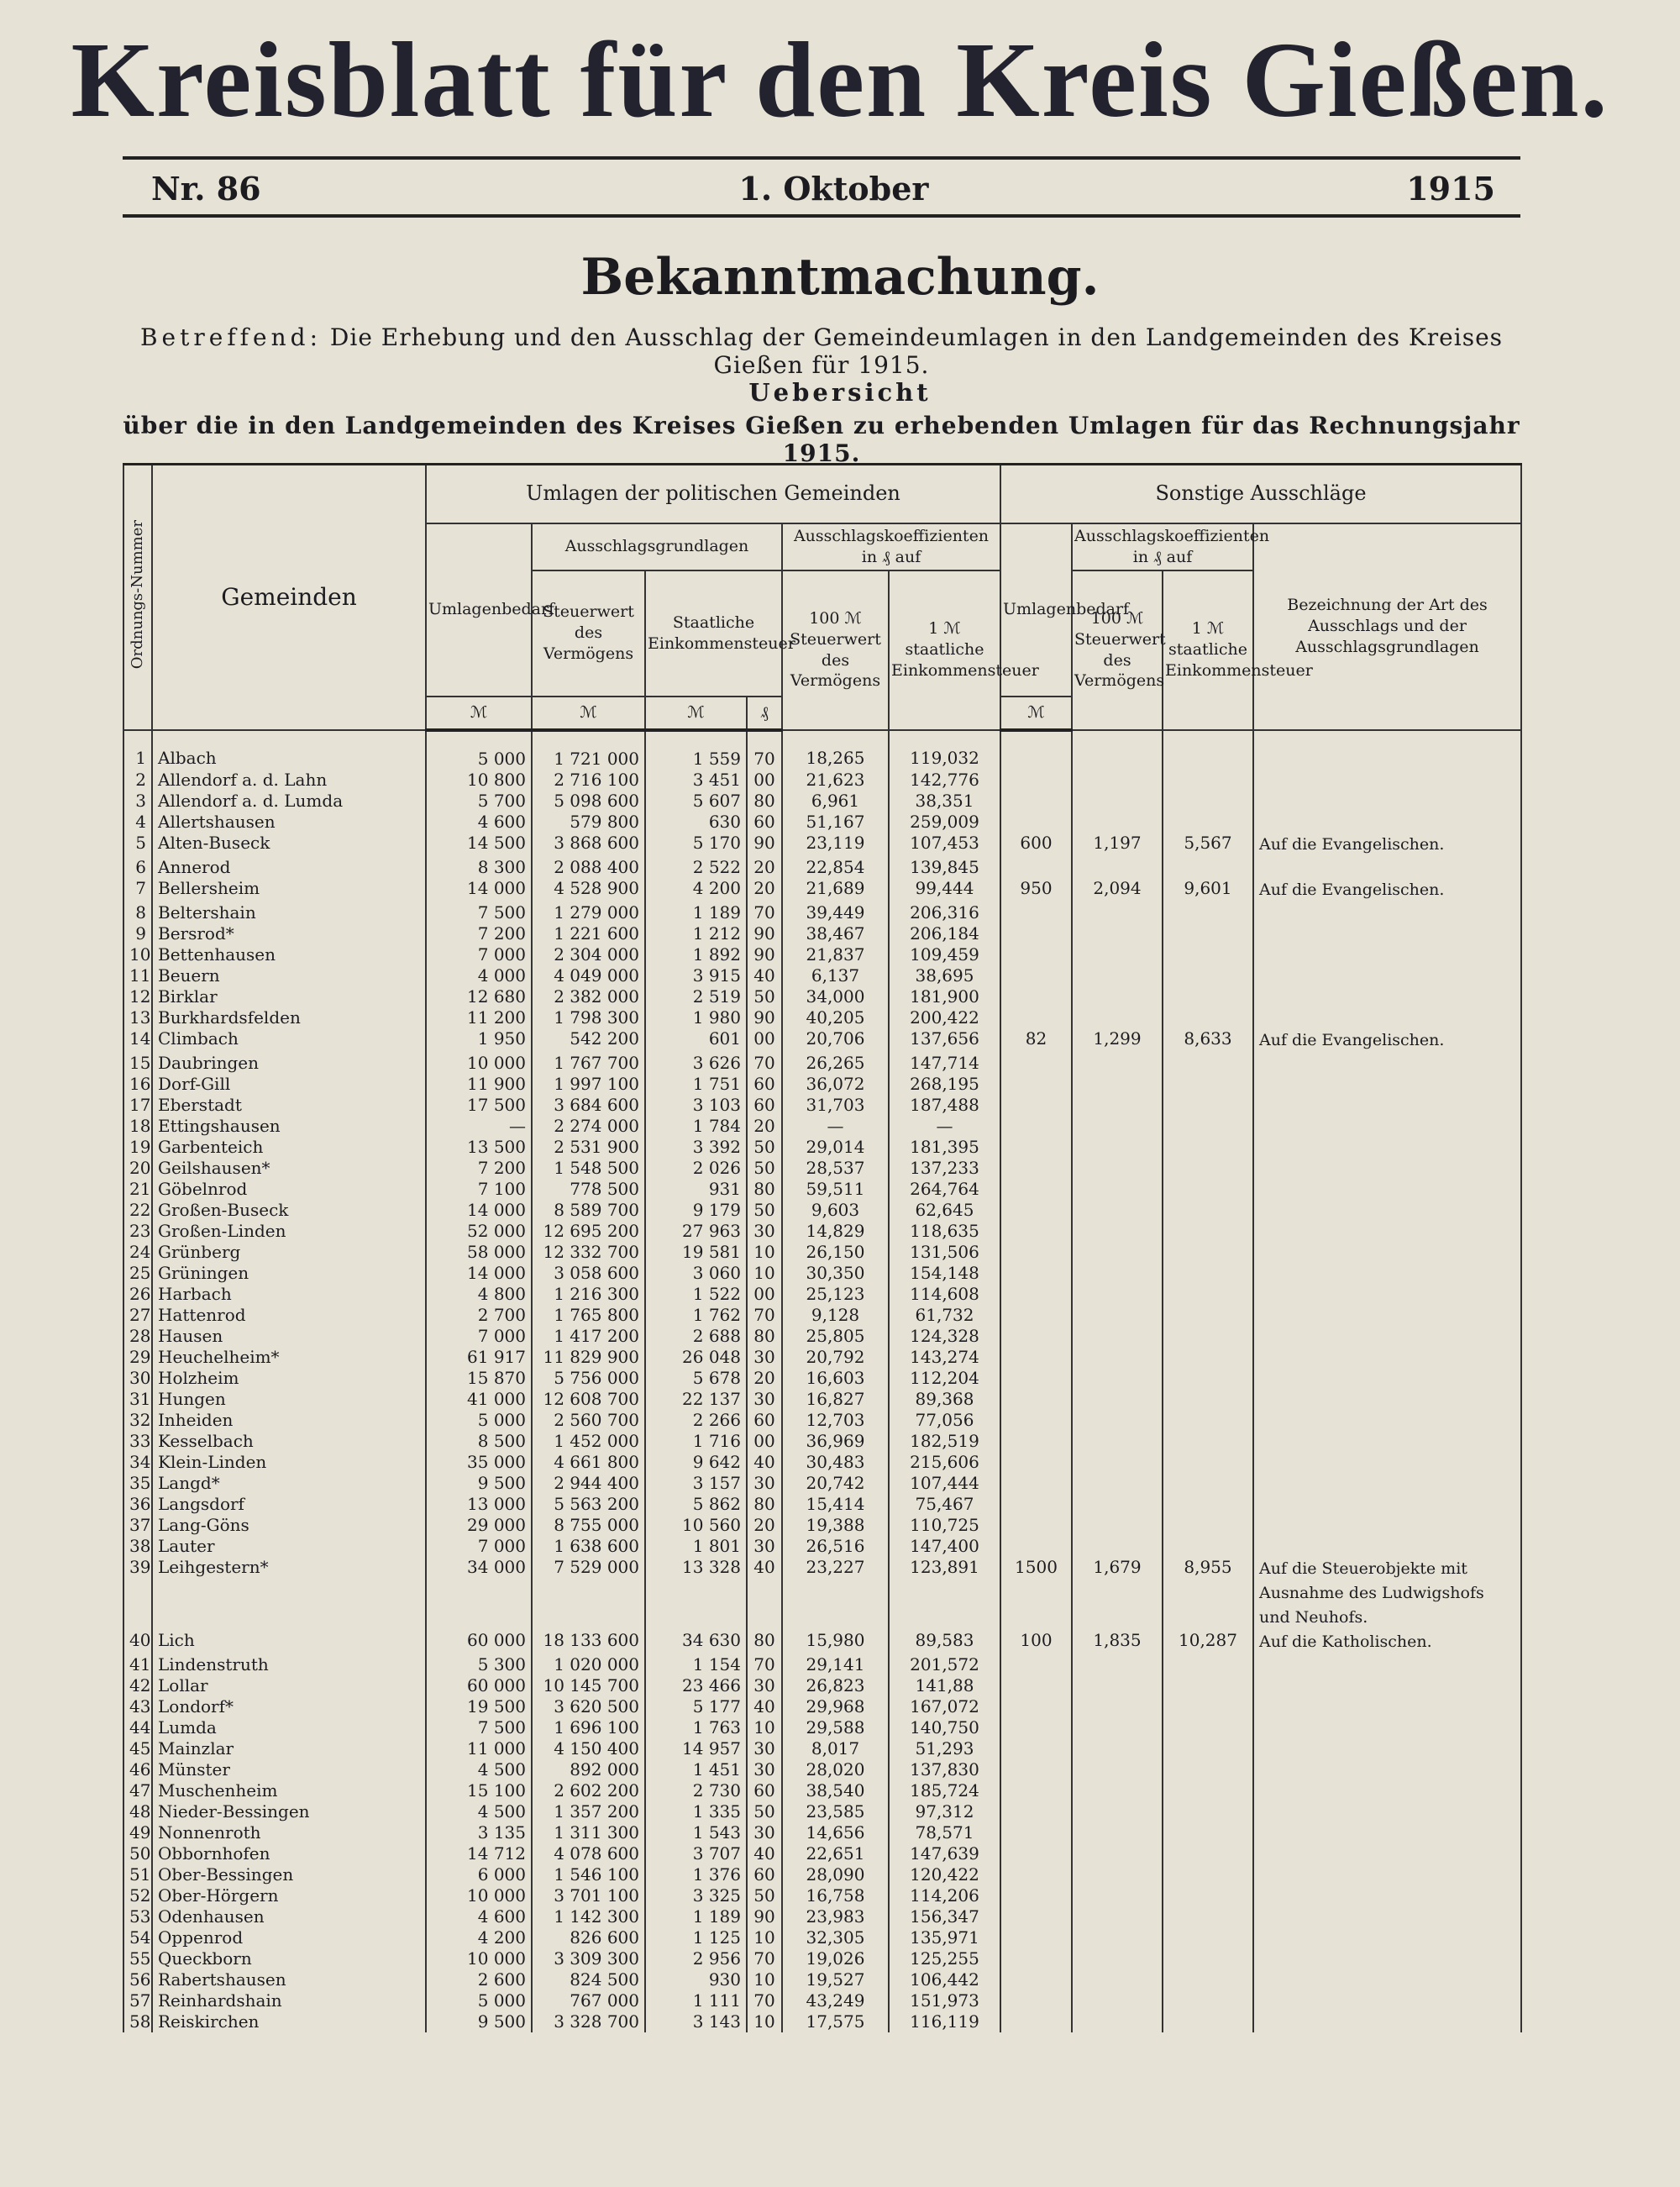 The height and width of the screenshot is (2187, 1680). Describe the element at coordinates (479, 1593) in the screenshot. I see `requirement: 34 000` at that location.